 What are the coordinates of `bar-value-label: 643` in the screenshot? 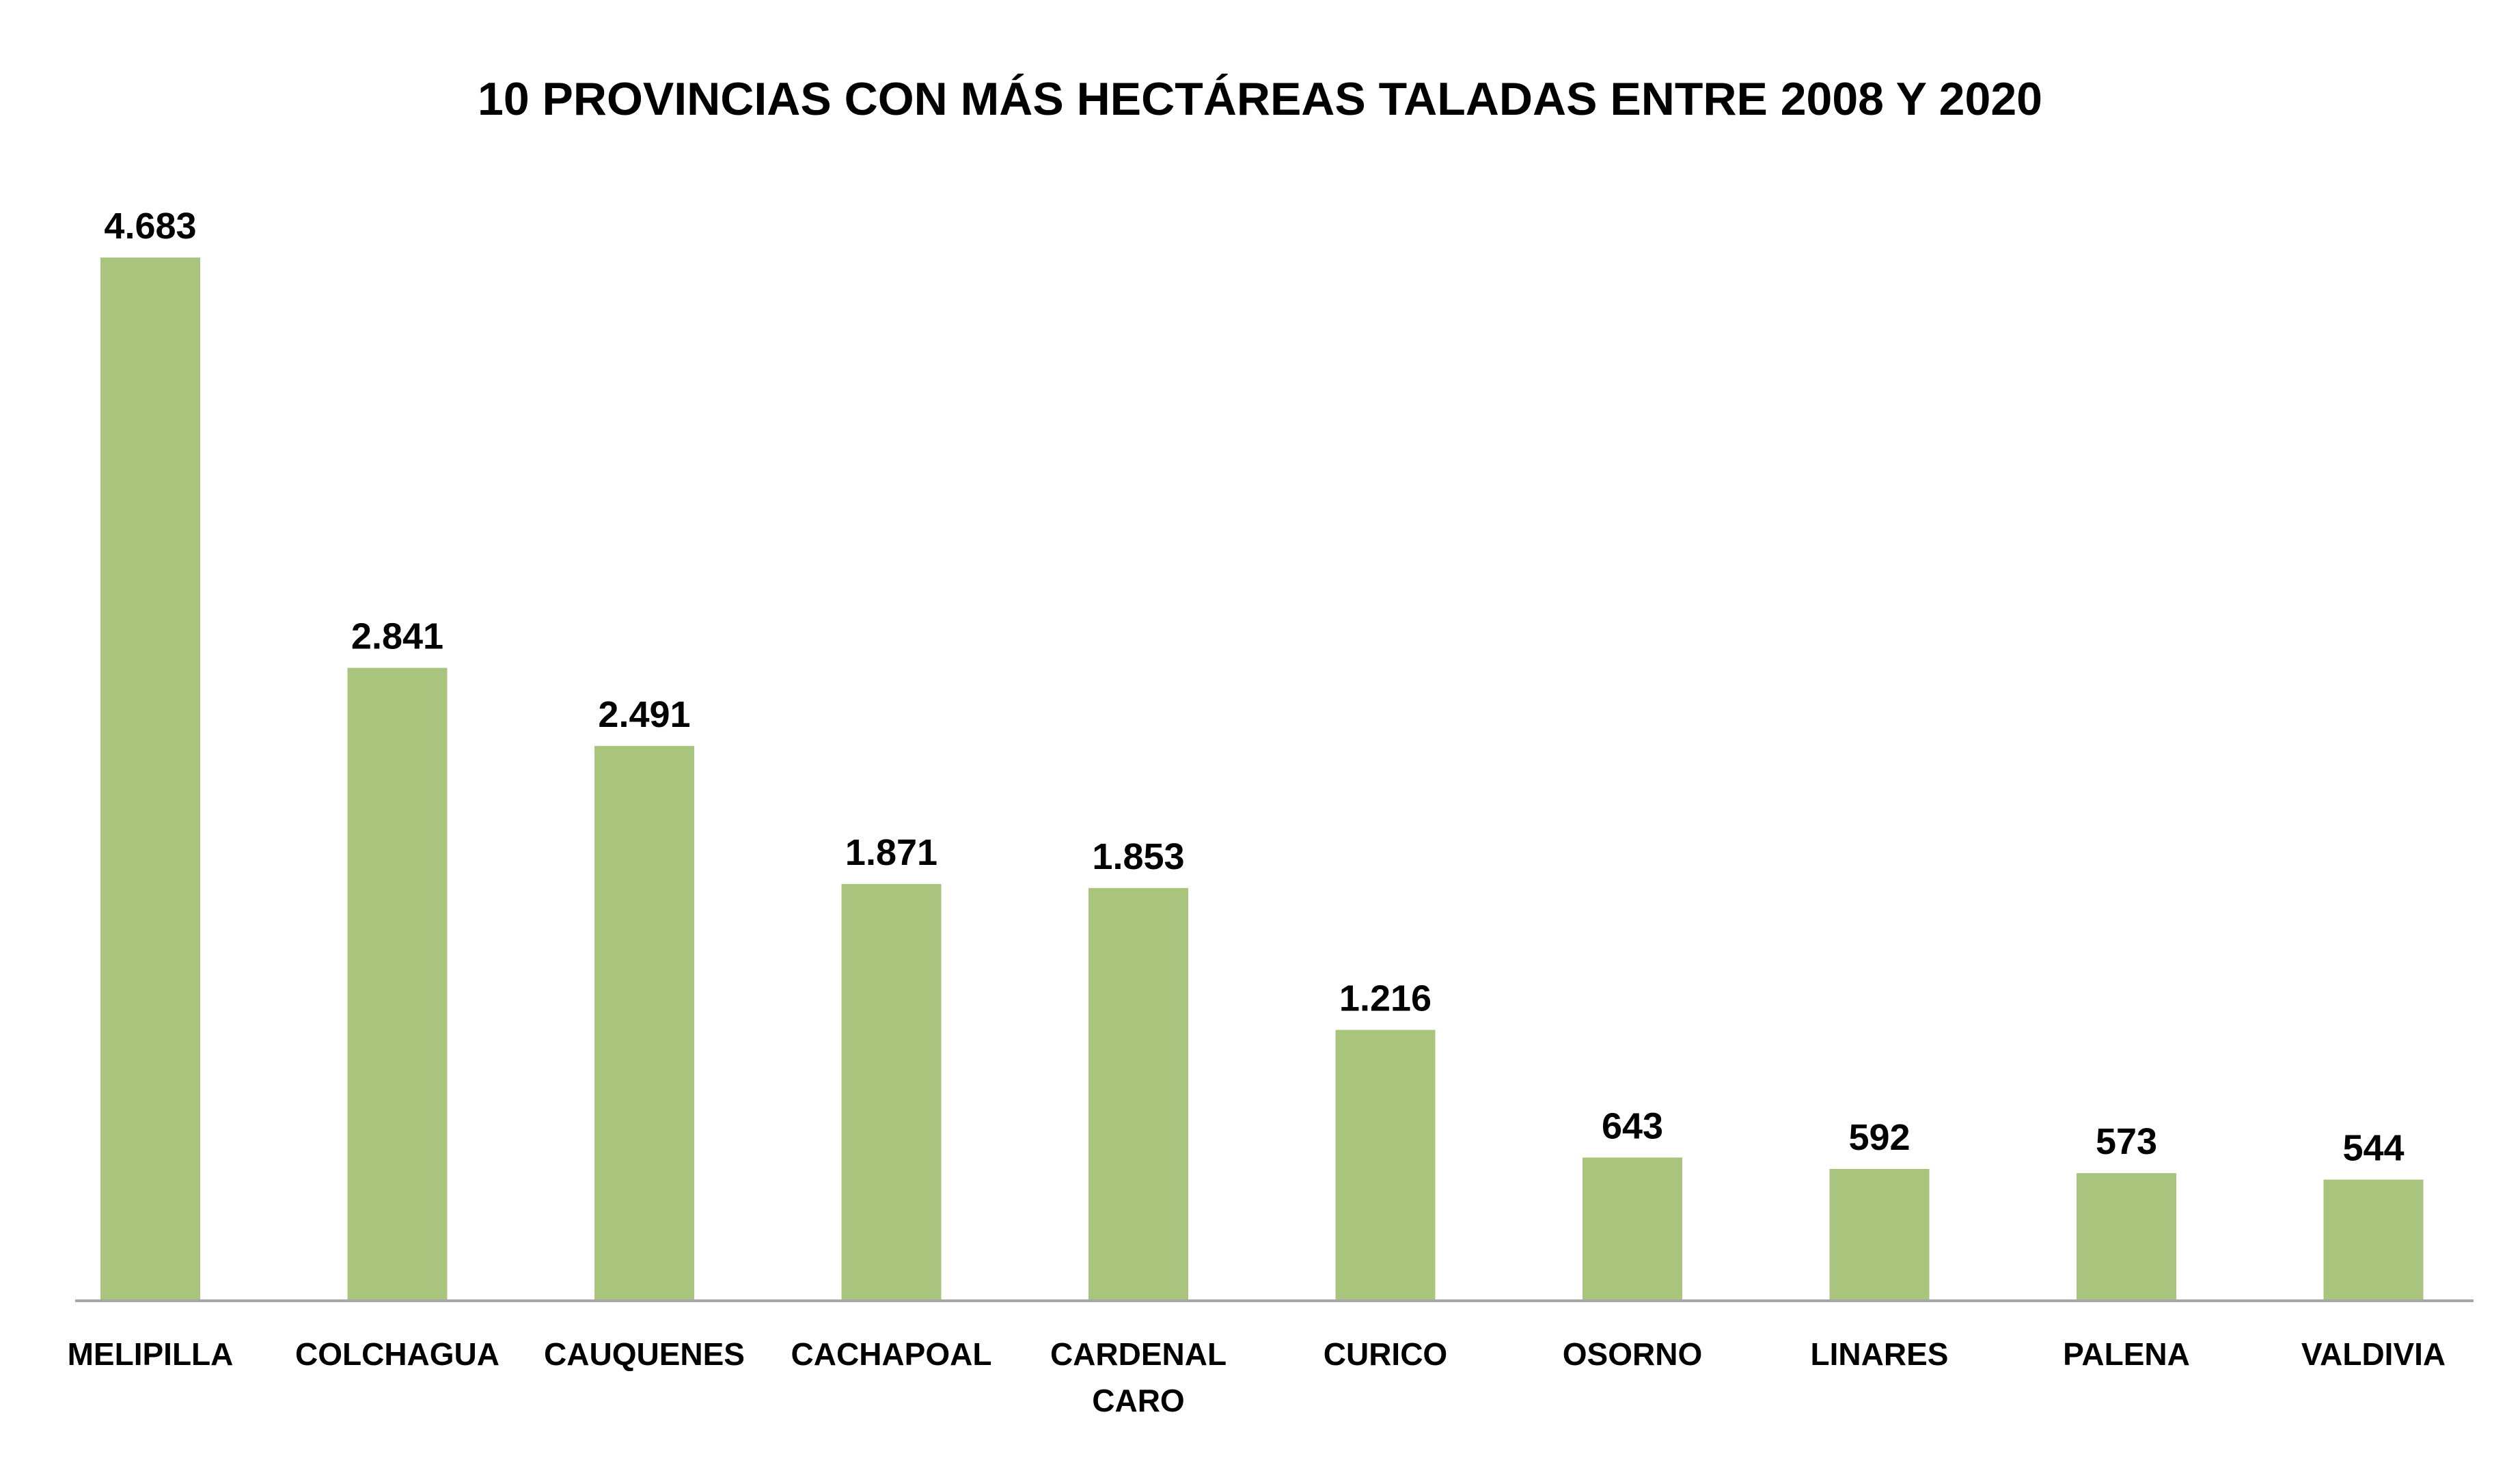 It's located at (1632, 1125).